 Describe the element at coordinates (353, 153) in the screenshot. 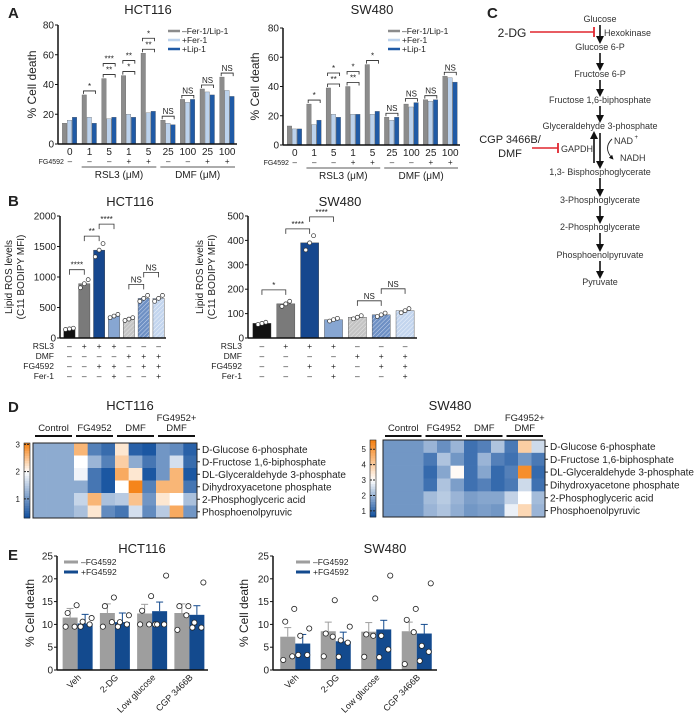

I see `x-tick-label: 1` at that location.